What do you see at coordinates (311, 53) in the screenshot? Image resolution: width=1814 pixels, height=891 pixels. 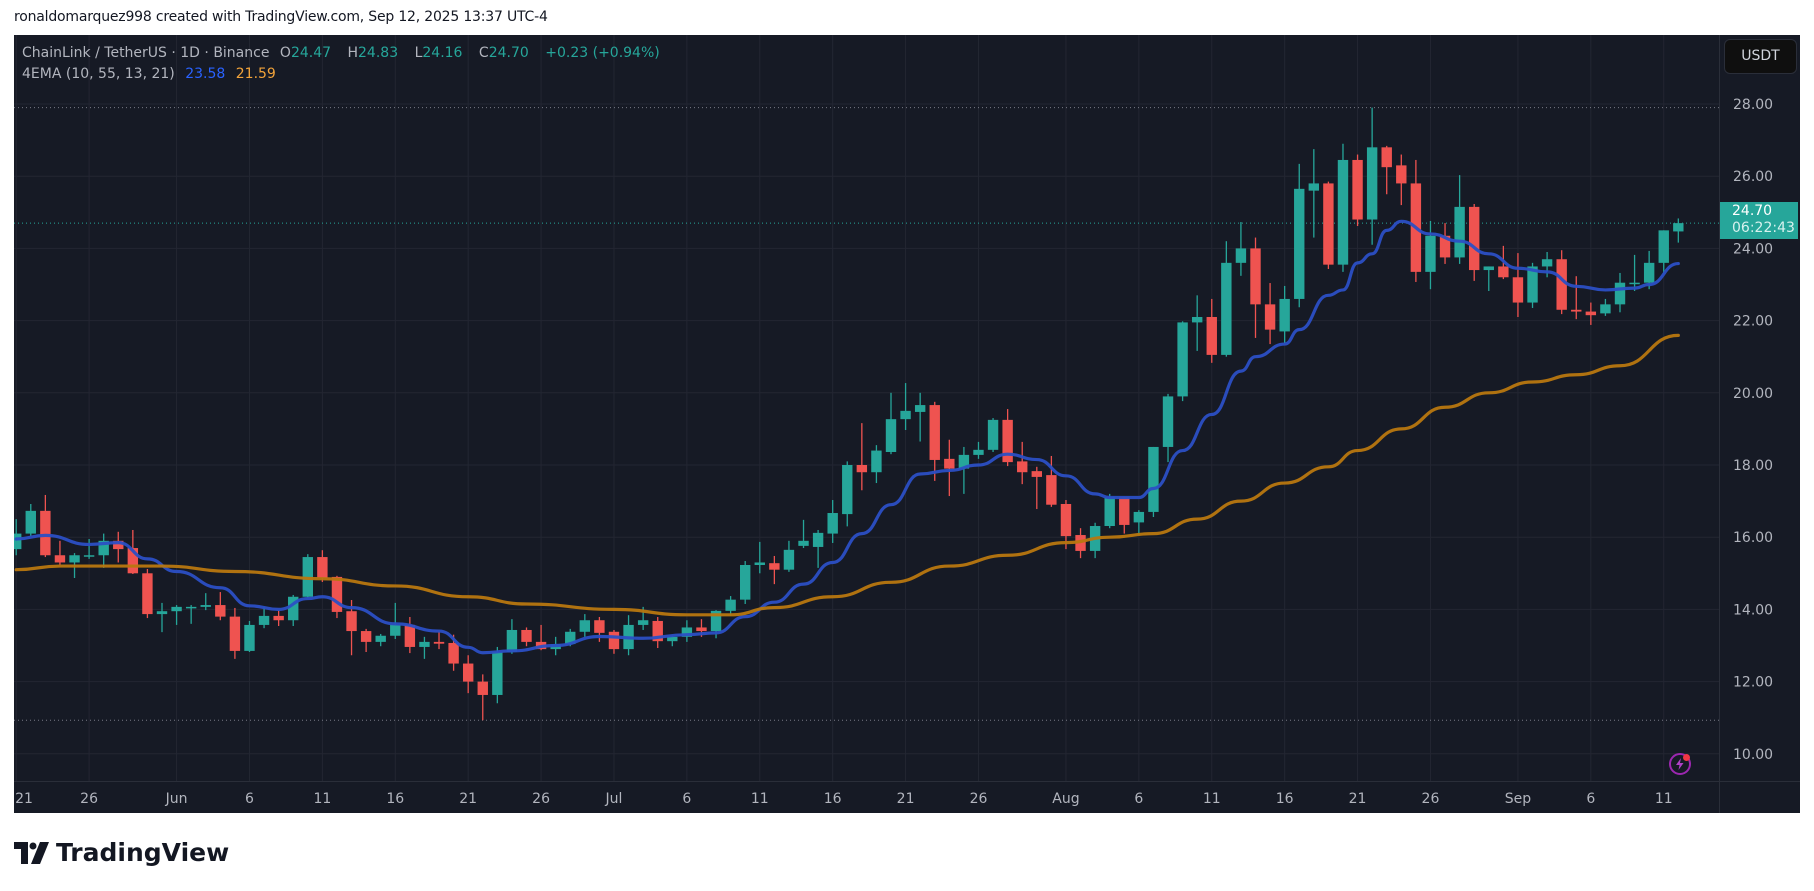 I see `open-value: 24.47` at bounding box center [311, 53].